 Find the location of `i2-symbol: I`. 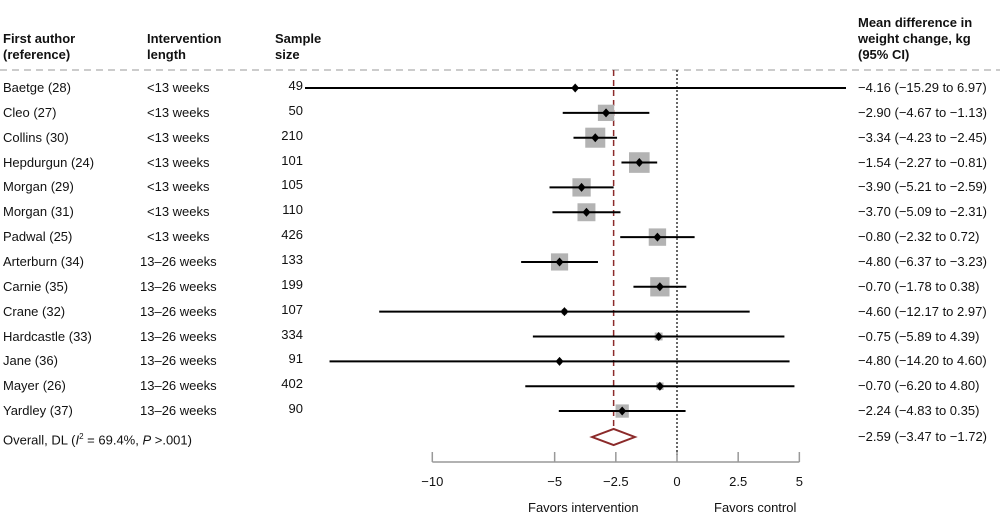

i2-symbol: I is located at coordinates (77, 440).